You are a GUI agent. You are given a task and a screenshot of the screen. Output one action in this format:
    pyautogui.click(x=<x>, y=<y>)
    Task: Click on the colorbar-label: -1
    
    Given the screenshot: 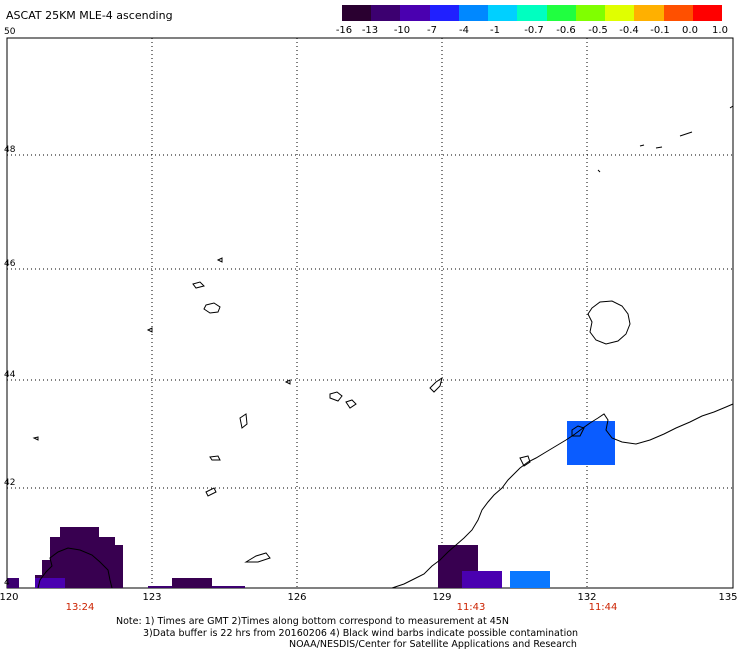 What is the action you would take?
    pyautogui.click(x=495, y=30)
    